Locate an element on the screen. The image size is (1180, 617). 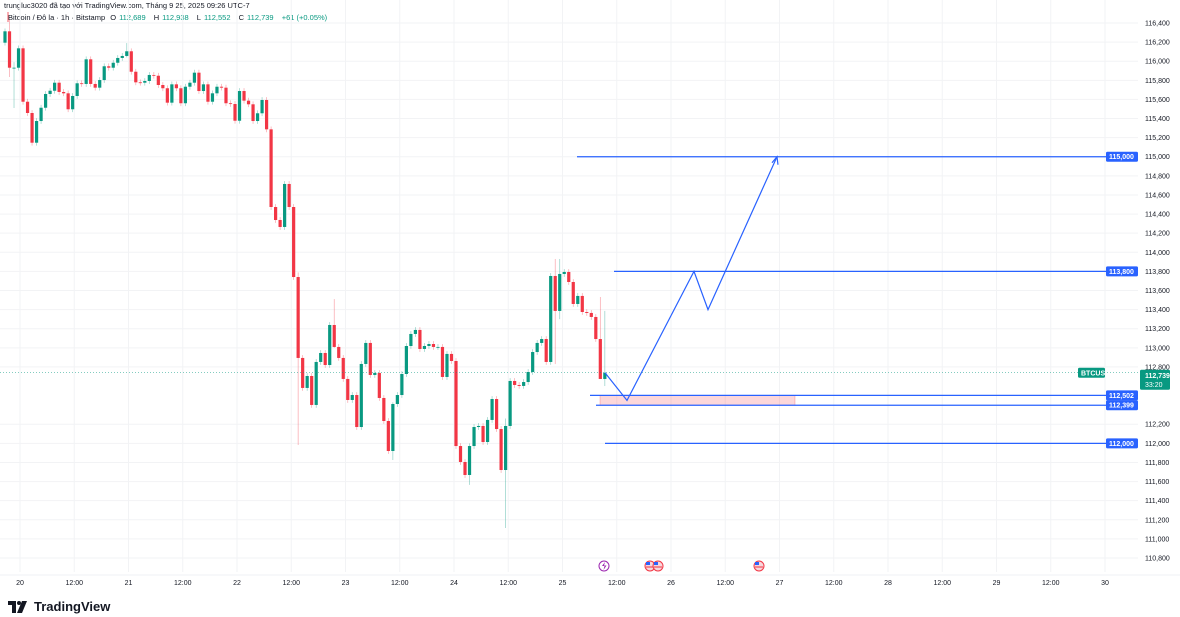
price-axis-label: 113,600 is located at coordinates (1157, 291).